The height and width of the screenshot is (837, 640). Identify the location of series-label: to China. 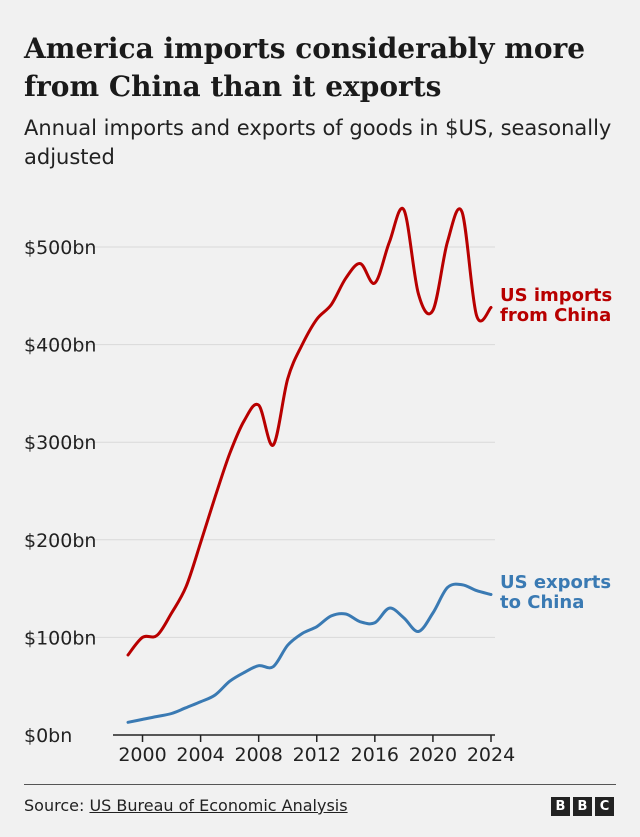
(542, 602).